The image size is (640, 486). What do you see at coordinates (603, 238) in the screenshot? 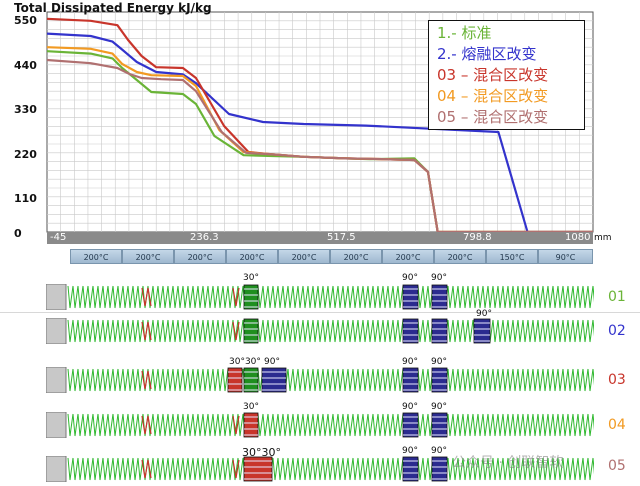
I see `x-axis-unit: mm` at bounding box center [603, 238].